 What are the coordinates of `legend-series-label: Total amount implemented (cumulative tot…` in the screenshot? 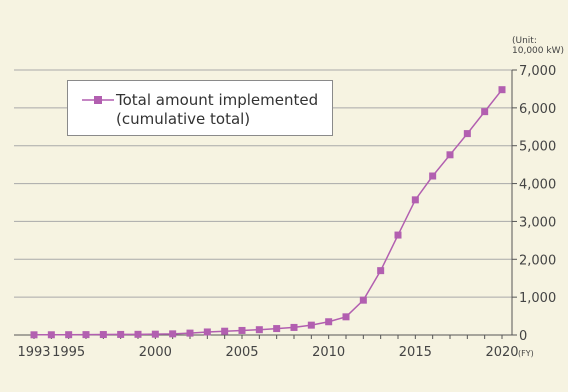 It's located at (217, 110).